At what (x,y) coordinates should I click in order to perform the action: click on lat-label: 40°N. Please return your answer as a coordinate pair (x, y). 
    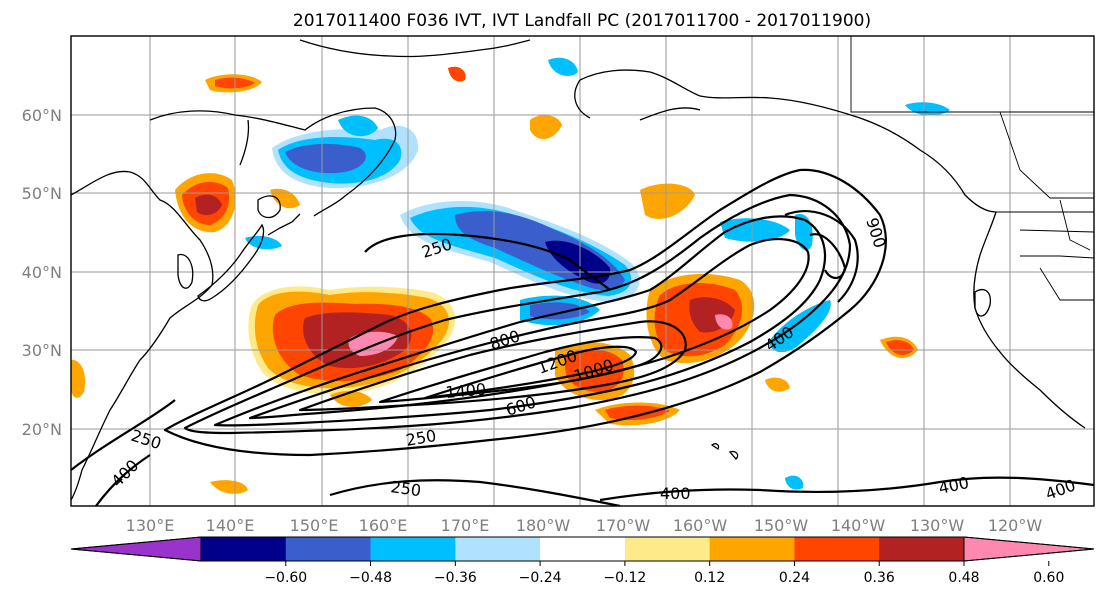
    Looking at the image, I should click on (42, 272).